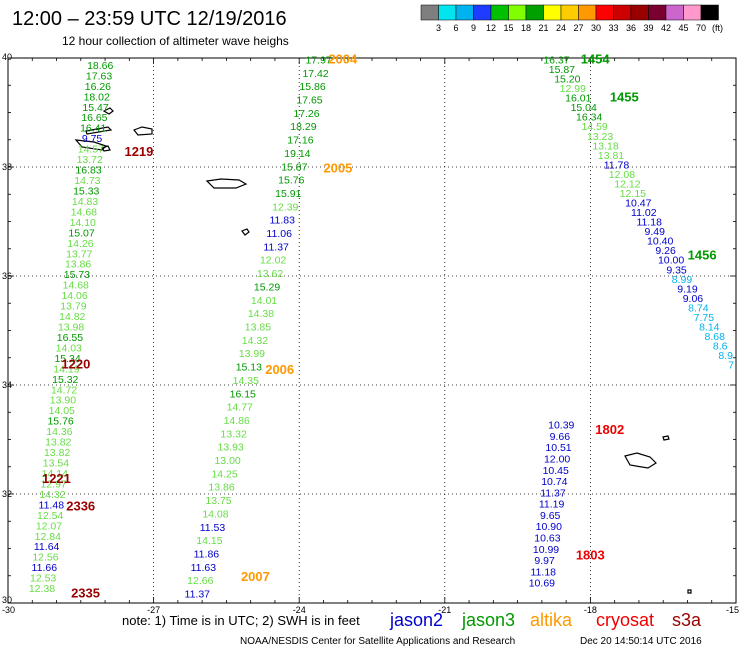 This screenshot has width=740, height=650. Describe the element at coordinates (282, 221) in the screenshot. I see `wave-height-value: 11.83` at that location.